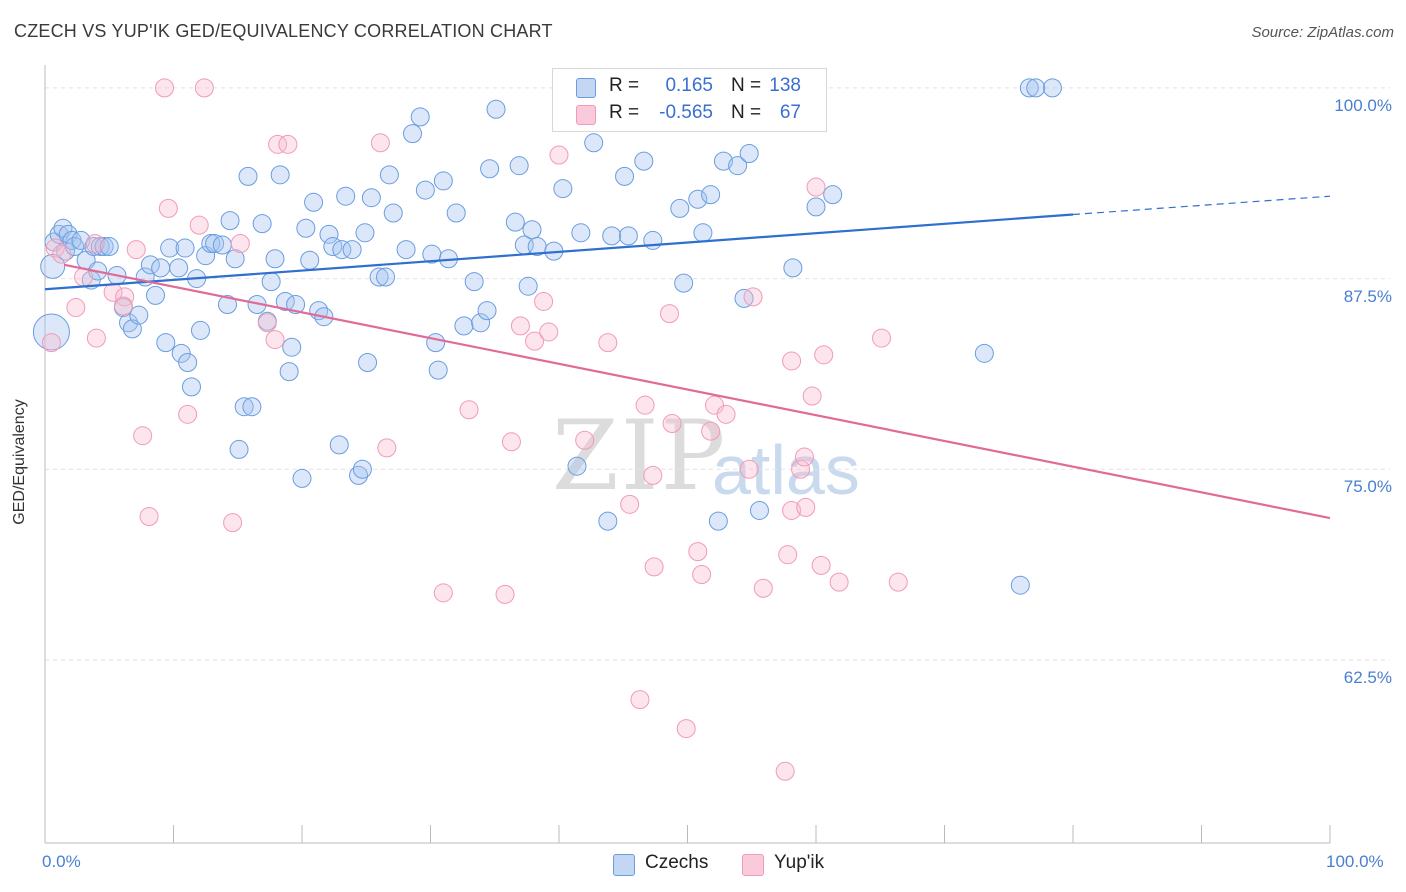  What do you see at coordinates (1322, 32) in the screenshot?
I see `source-label: Source: ZipAtlas.com` at bounding box center [1322, 32].